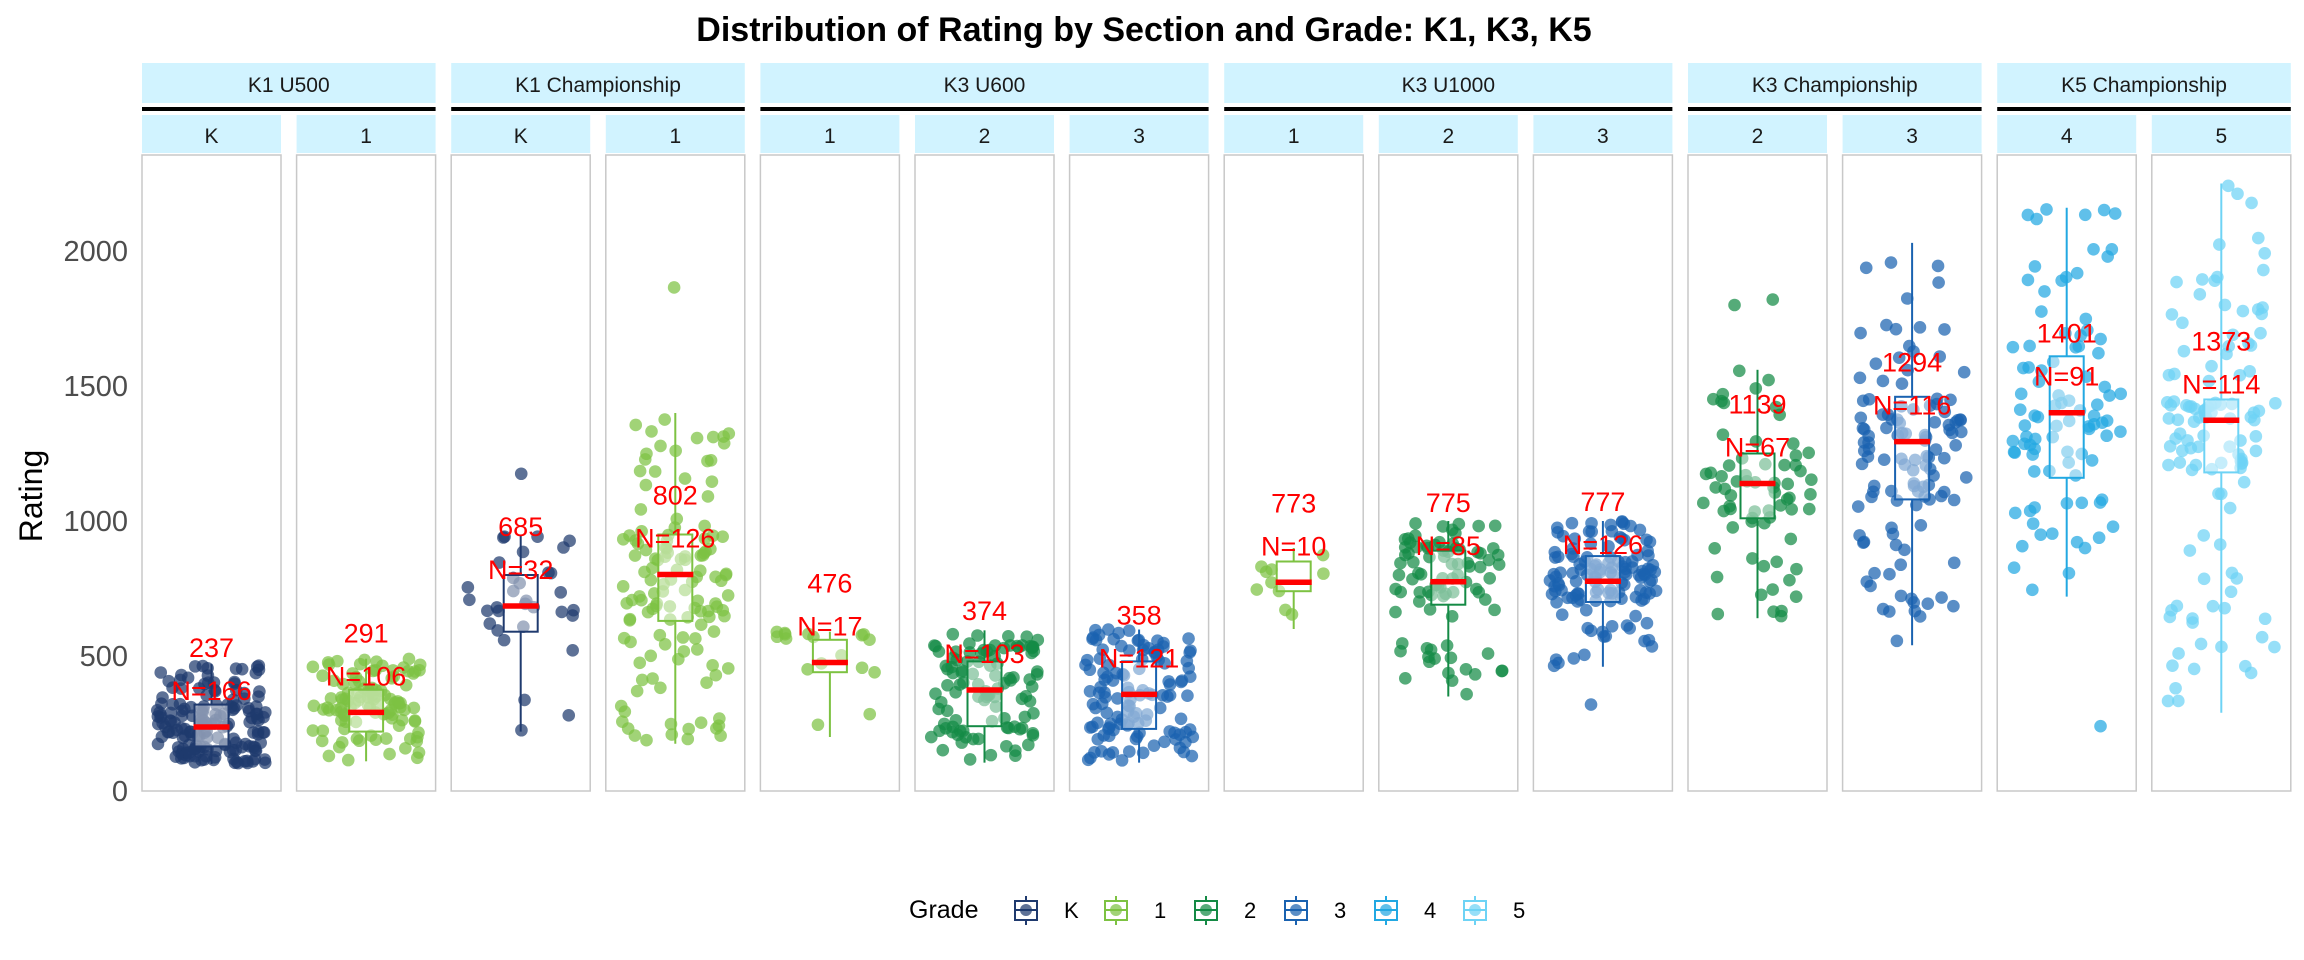 The width and height of the screenshot is (2304, 960). What do you see at coordinates (1835, 85) in the screenshot?
I see `section-label: K3 Championship` at bounding box center [1835, 85].